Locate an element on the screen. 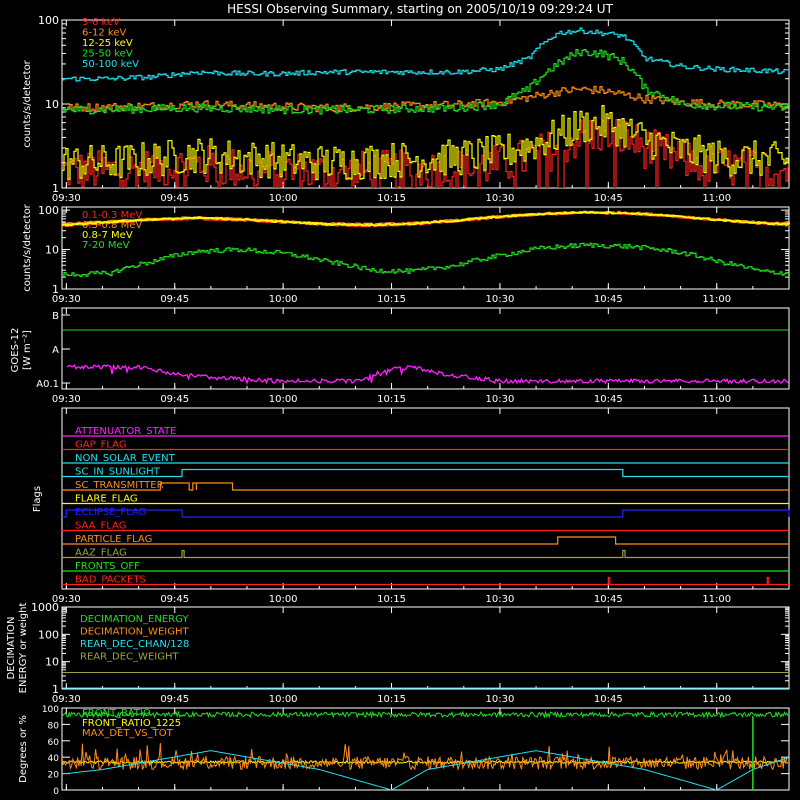 This screenshot has width=800, height=800. series-roll-angle is located at coordinates (425, 770).